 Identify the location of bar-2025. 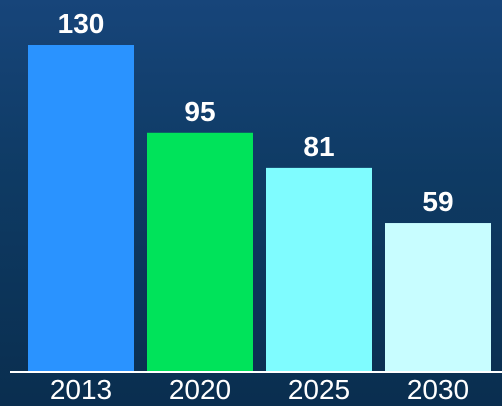
(319, 269).